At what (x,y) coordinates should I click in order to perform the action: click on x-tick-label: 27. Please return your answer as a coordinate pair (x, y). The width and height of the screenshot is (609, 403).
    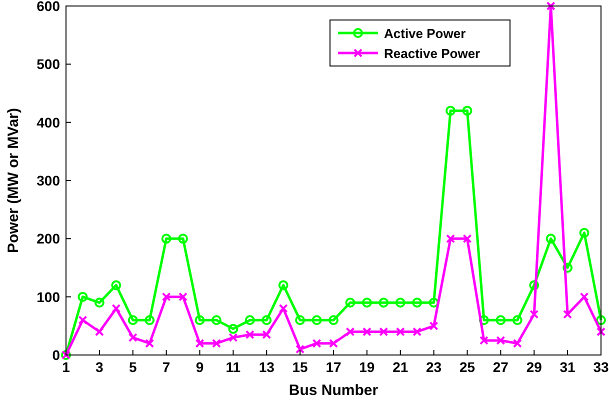
    Looking at the image, I should click on (500, 367).